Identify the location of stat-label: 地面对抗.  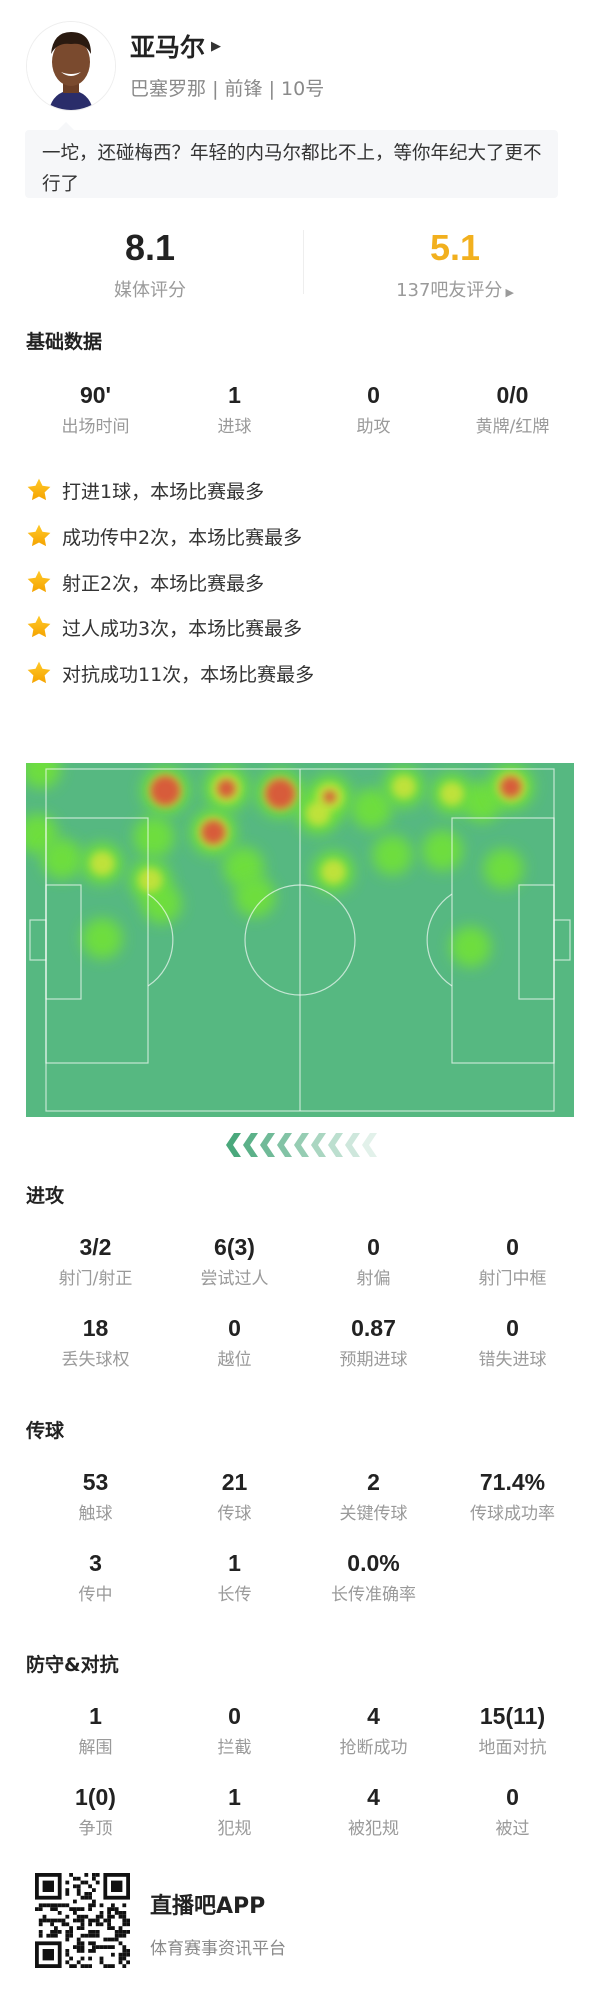
(512, 1748).